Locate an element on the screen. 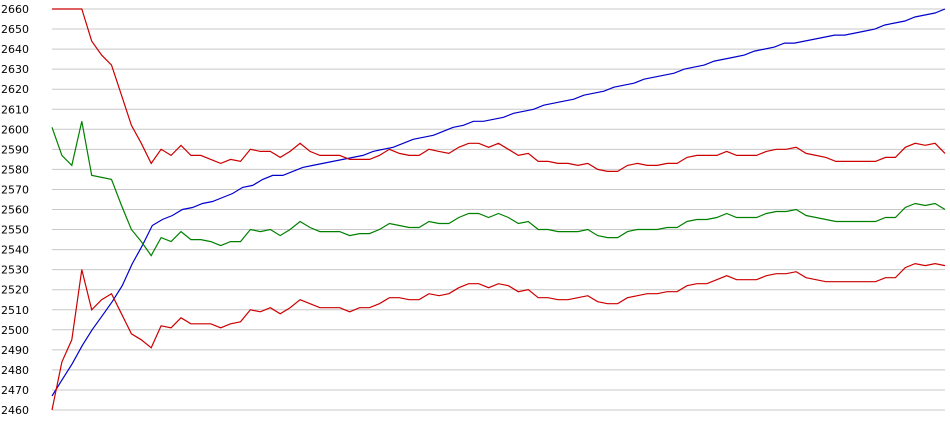  y-tick-label: 2550 is located at coordinates (15, 230).